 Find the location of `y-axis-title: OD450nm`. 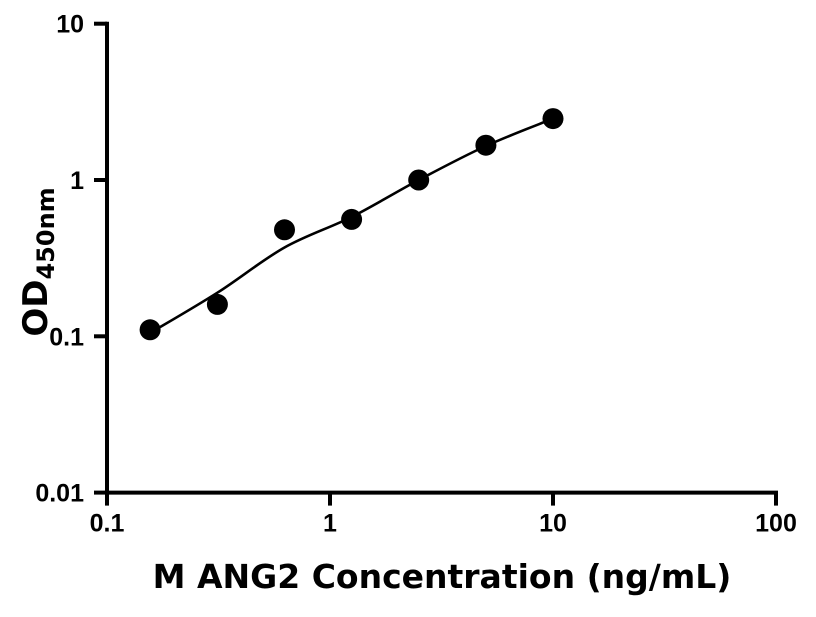

y-axis-title: OD450nm is located at coordinates (38, 261).